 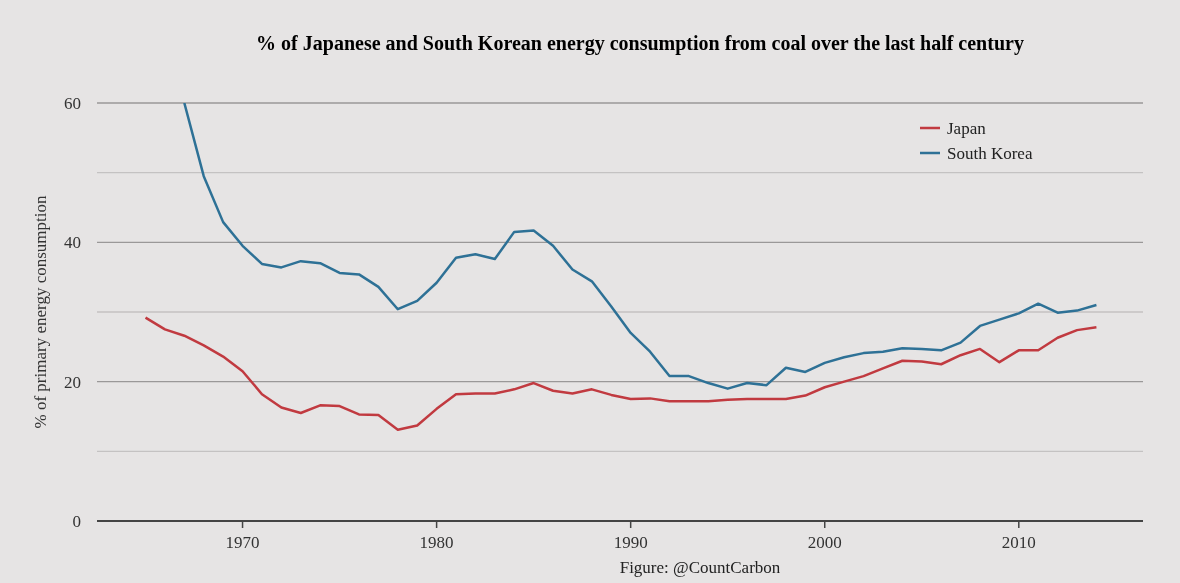 I want to click on legend-label: Japan, so click(x=967, y=128).